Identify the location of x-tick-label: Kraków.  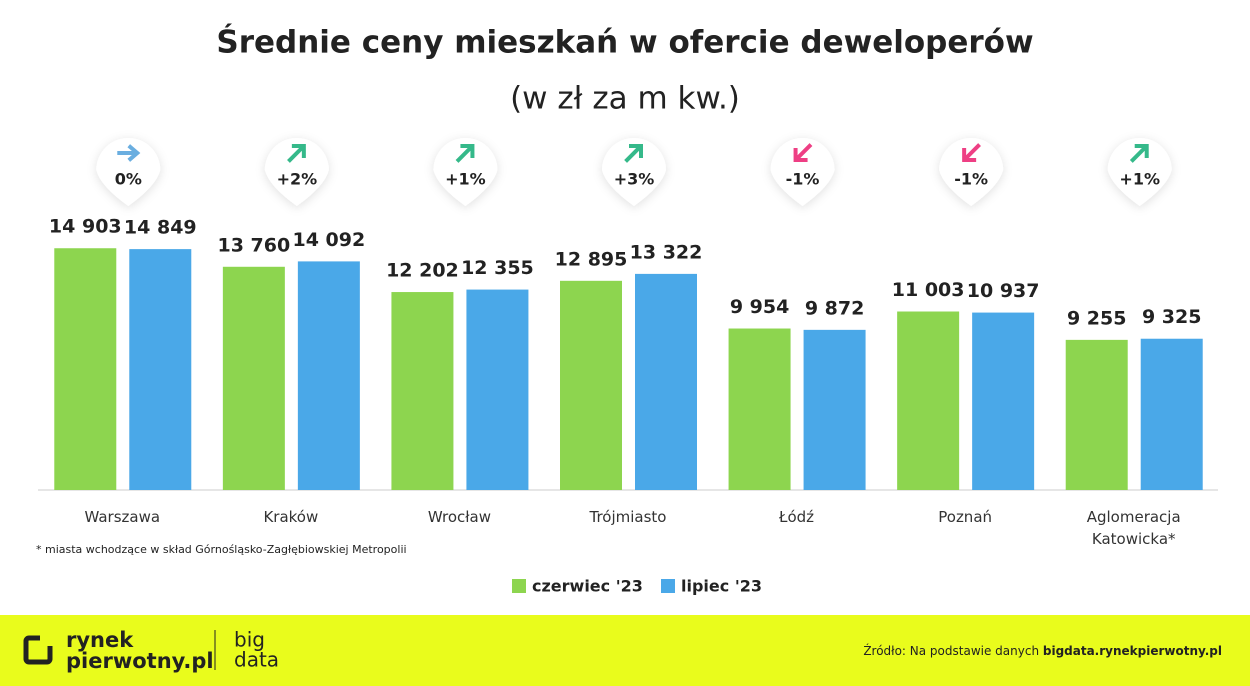
(291, 517).